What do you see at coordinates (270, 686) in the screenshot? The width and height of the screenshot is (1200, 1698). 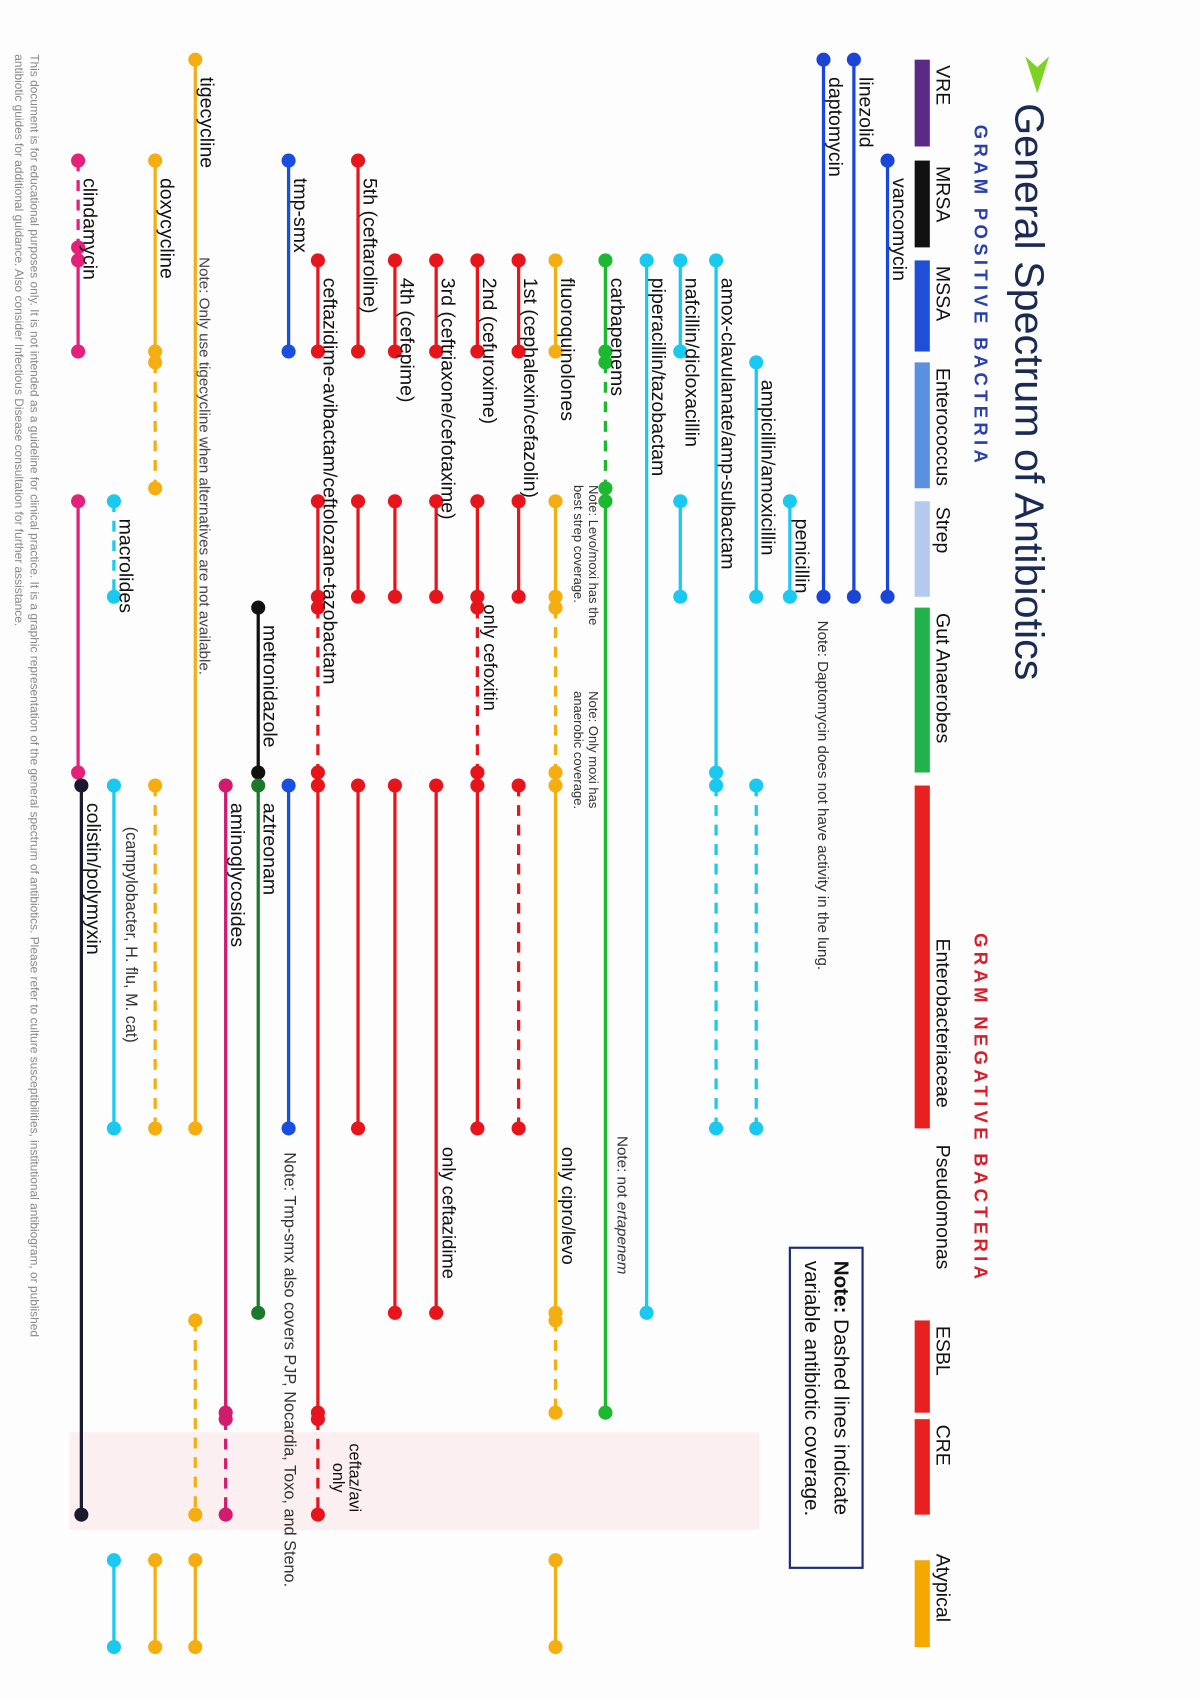 I see `antibiotic-label: metronidazole` at bounding box center [270, 686].